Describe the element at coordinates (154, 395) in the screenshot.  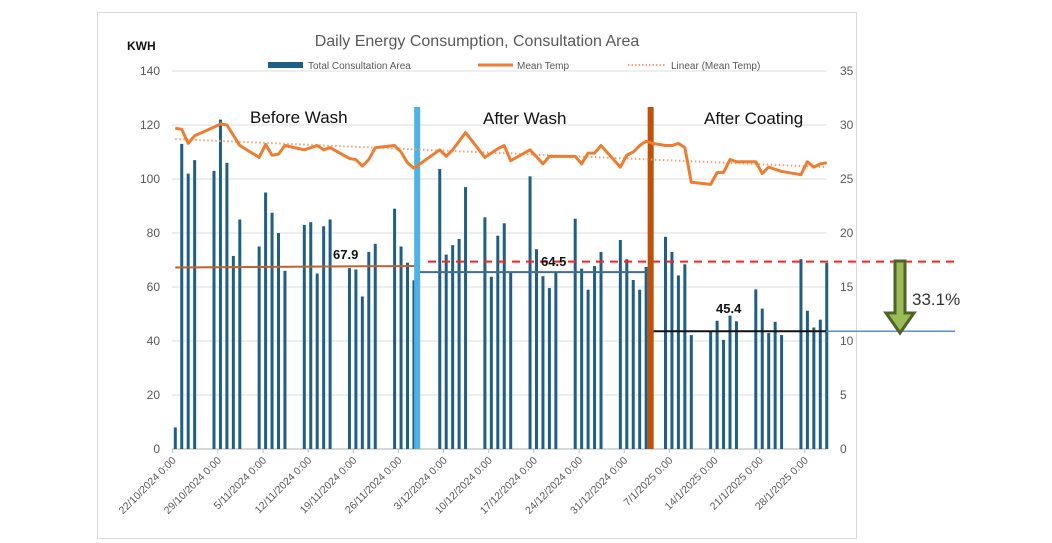
I see `y-tick-label: 20` at that location.